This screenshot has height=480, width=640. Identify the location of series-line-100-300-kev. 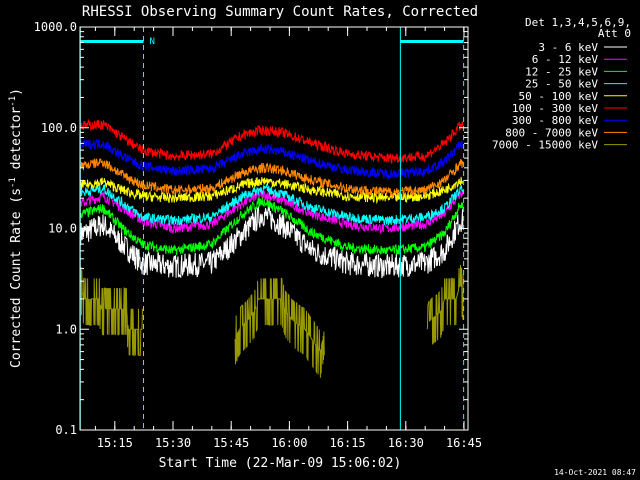
(272, 141).